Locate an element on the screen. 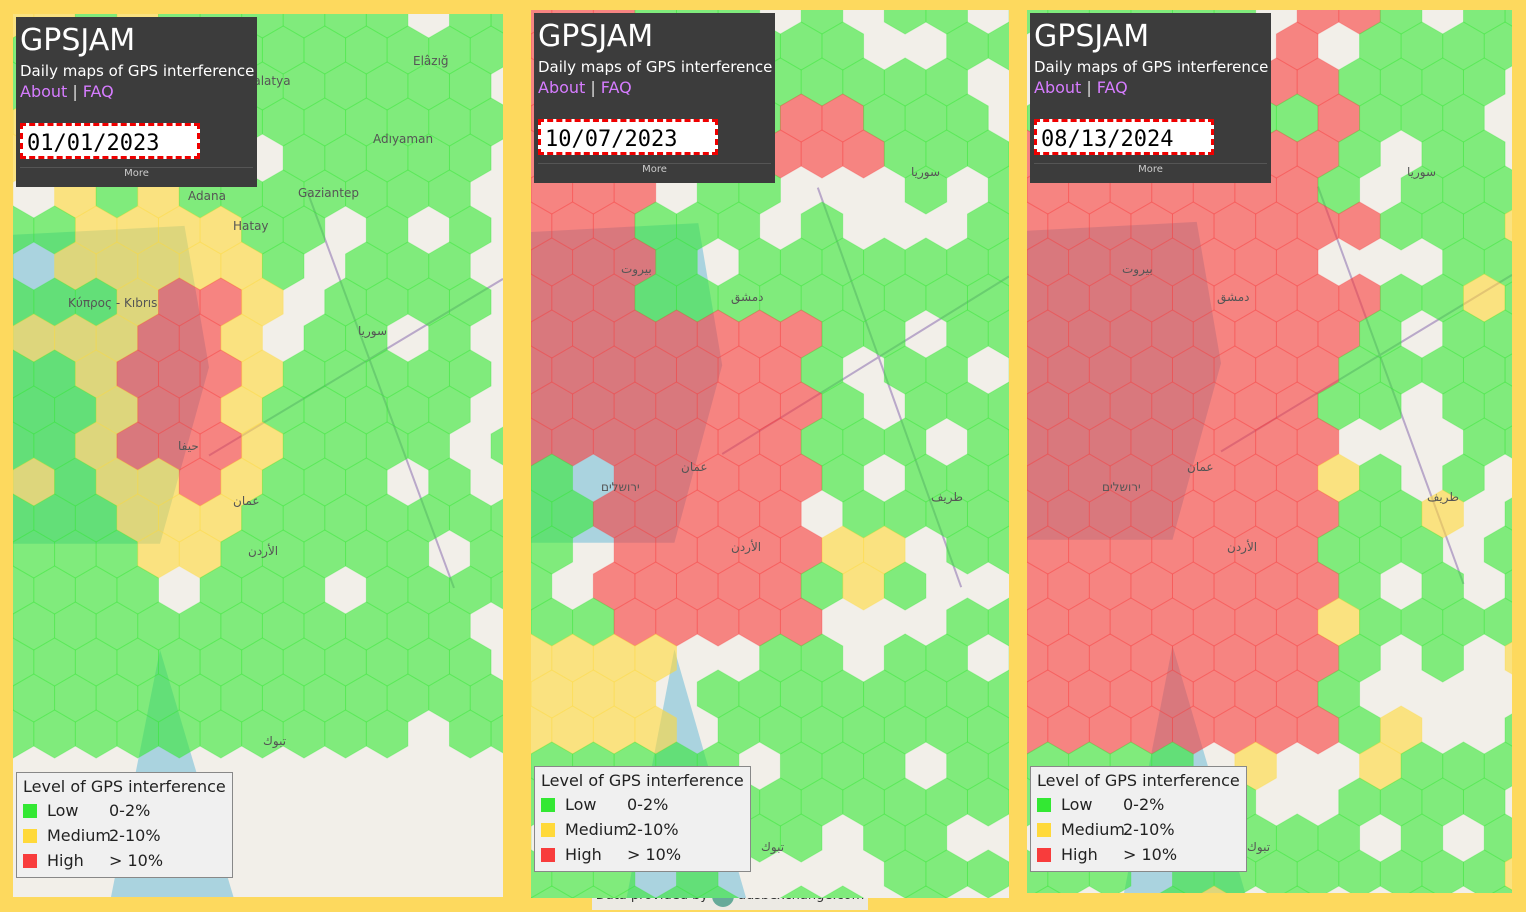  place-label: Elâzığ is located at coordinates (431, 61).